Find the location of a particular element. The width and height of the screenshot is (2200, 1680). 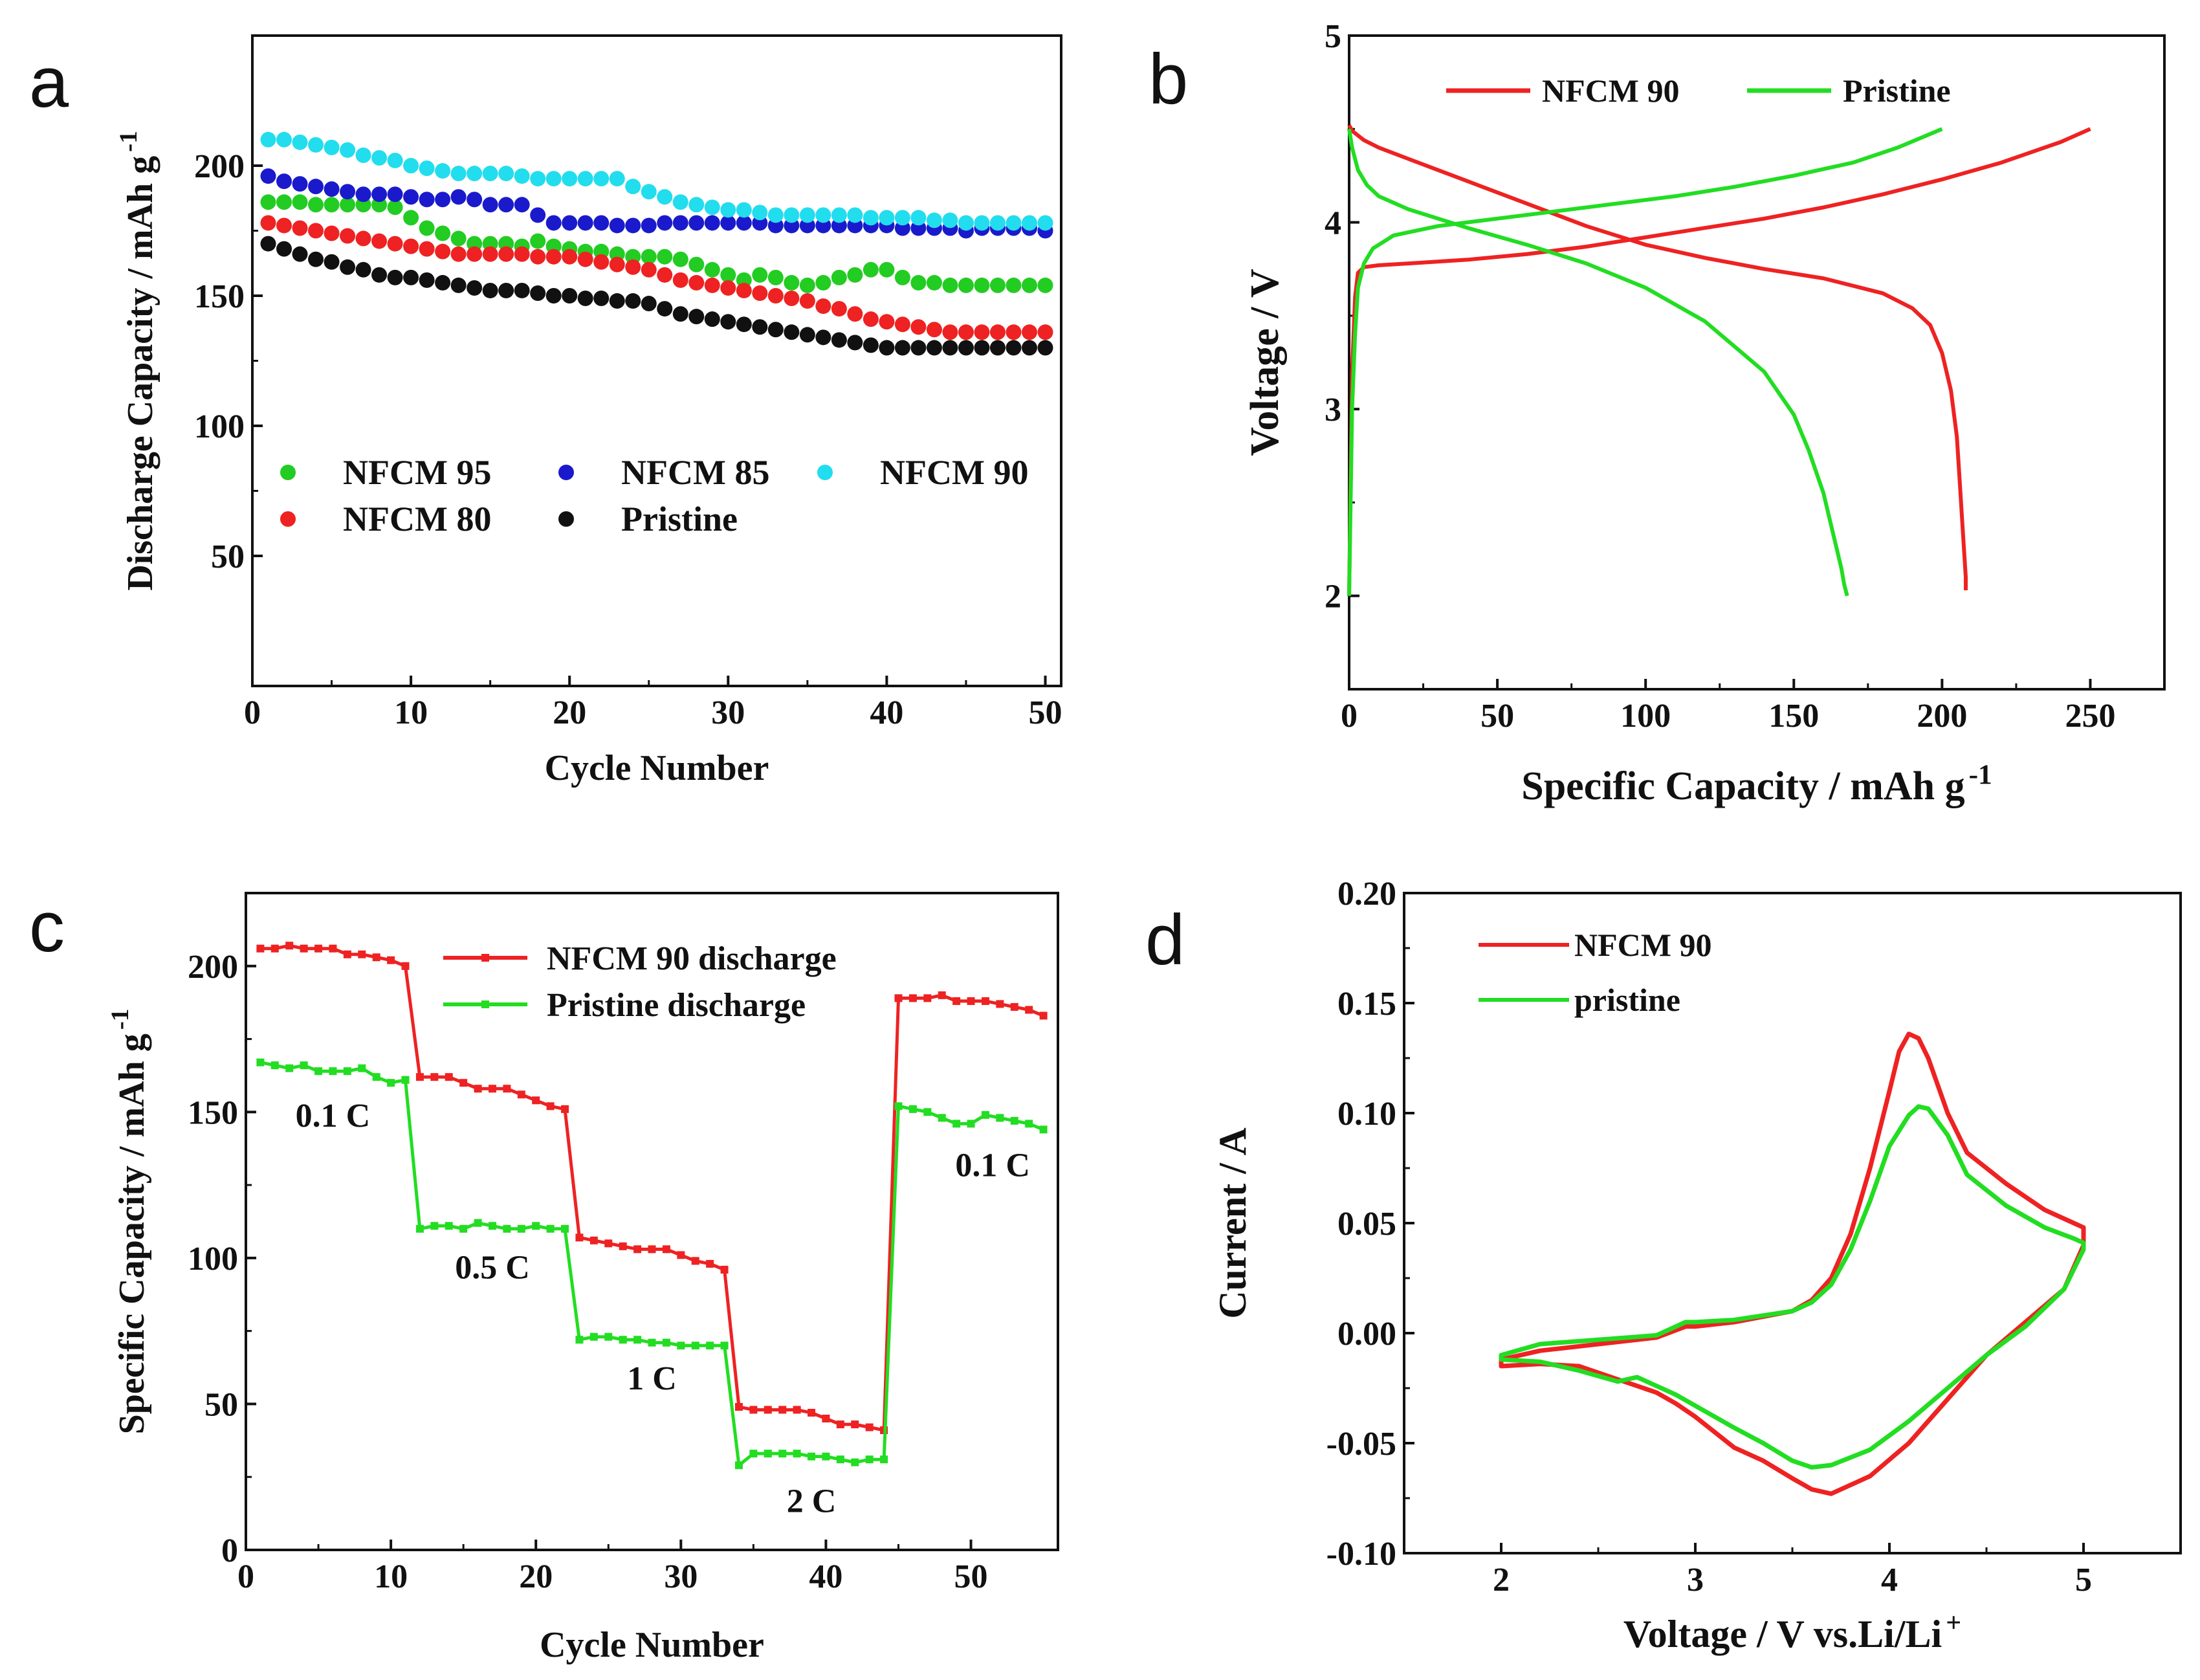

y-tick-label: 150 is located at coordinates (219, 296).